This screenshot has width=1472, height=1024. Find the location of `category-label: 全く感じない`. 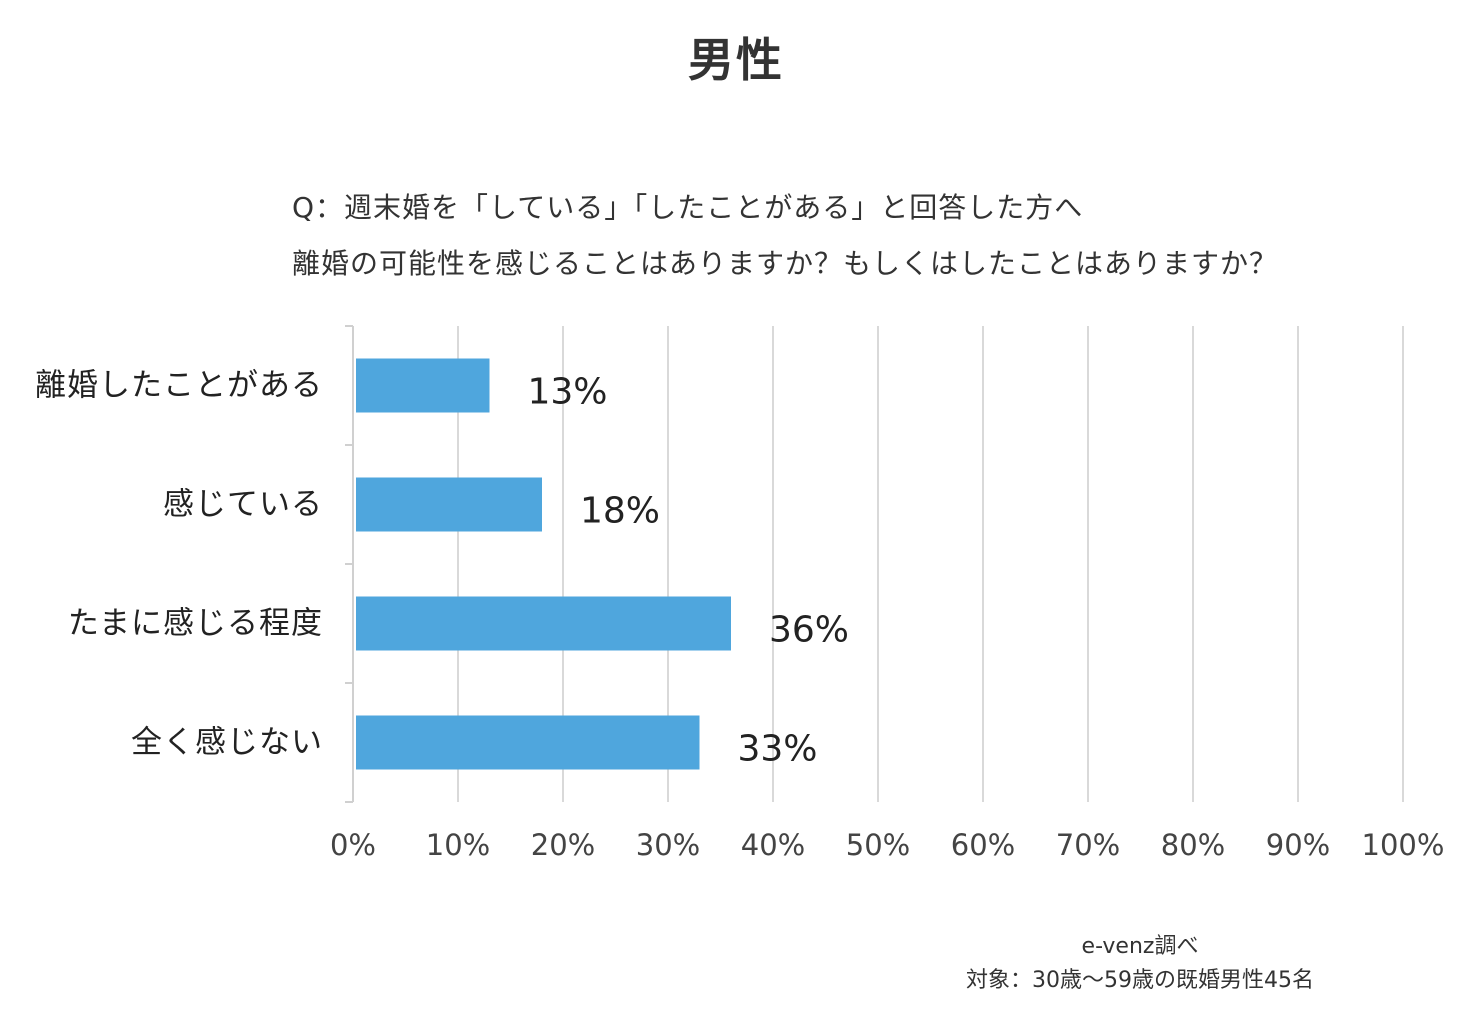

category-label: 全く感じない is located at coordinates (227, 743).